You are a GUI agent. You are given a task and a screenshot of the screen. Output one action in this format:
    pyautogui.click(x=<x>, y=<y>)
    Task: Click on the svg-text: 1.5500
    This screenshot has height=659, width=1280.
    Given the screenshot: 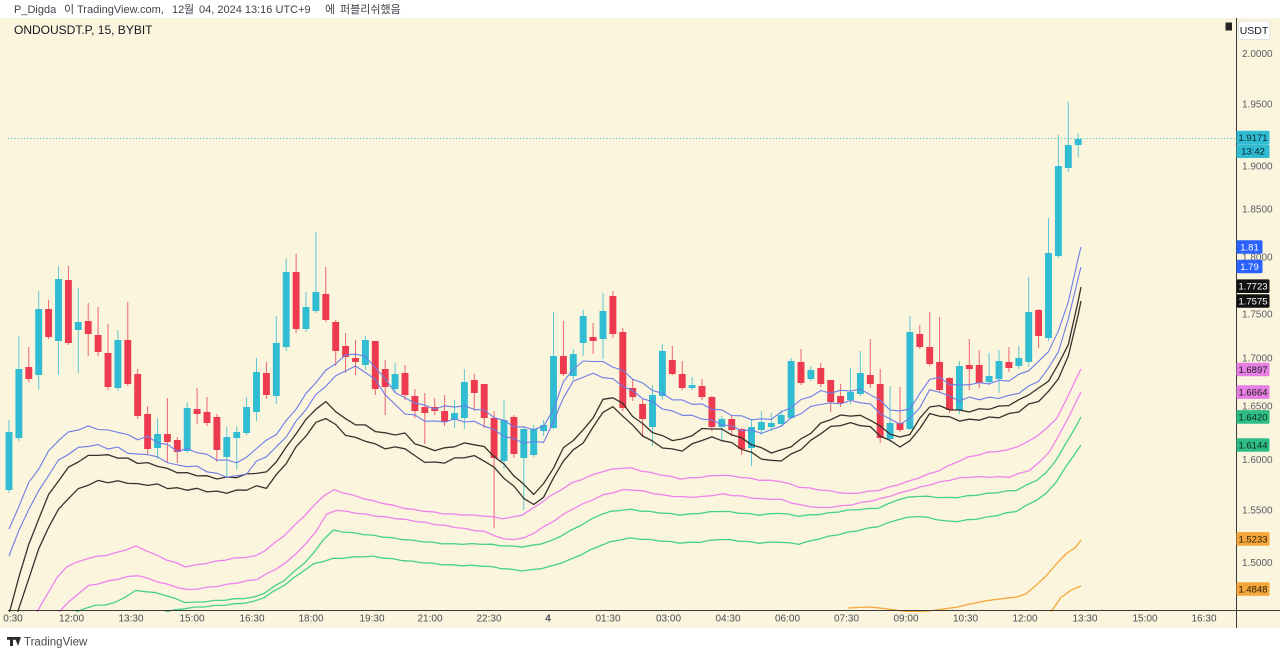 What is the action you would take?
    pyautogui.click(x=1257, y=511)
    